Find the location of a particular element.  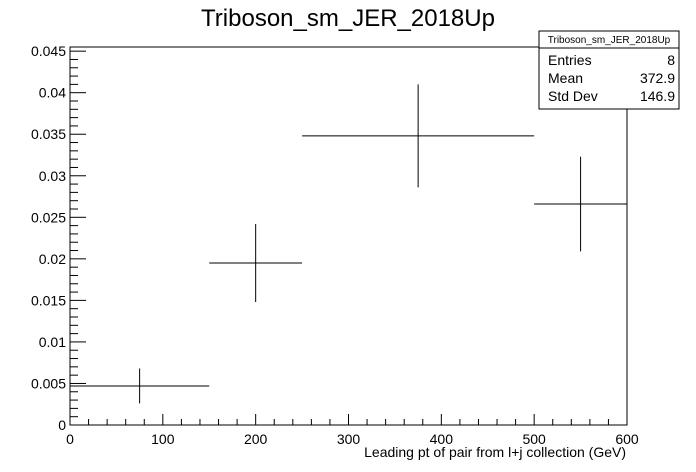

x-tick-label: 500 is located at coordinates (534, 439).